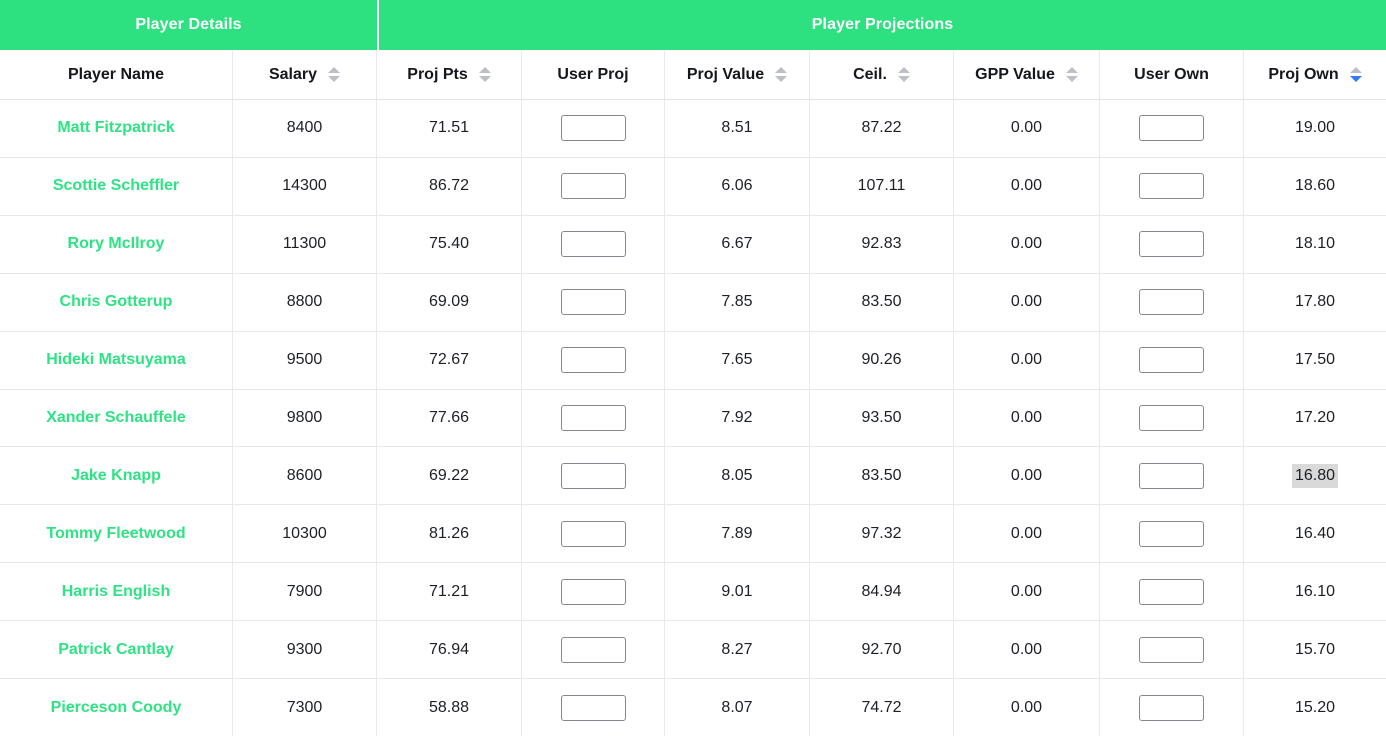 Image resolution: width=1386 pixels, height=736 pixels. I want to click on player-name-link: Pierceson Coody, so click(116, 707).